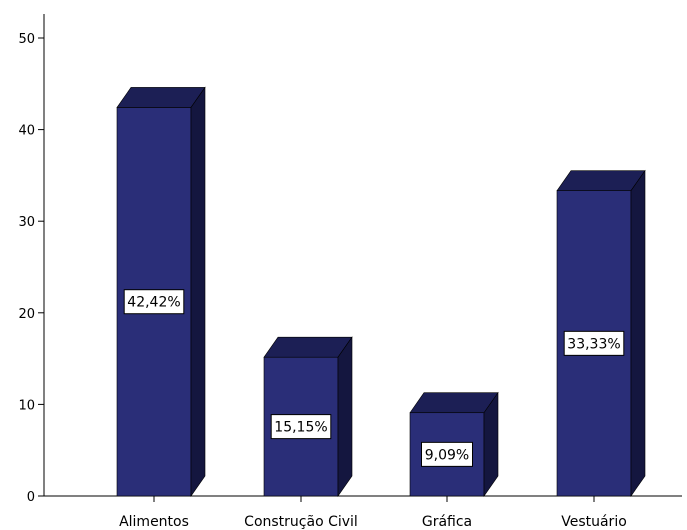  Describe the element at coordinates (26, 39) in the screenshot. I see `y-tick-label: 50` at that location.